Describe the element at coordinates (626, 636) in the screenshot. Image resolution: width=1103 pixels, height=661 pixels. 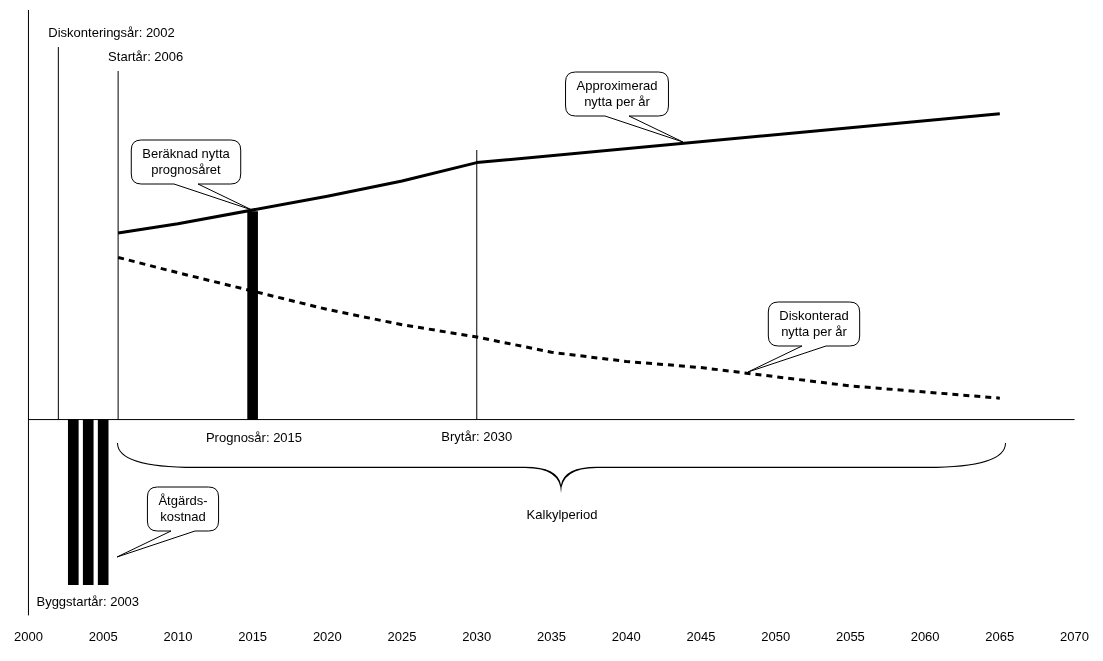
I see `x-tick-label: 2040` at that location.